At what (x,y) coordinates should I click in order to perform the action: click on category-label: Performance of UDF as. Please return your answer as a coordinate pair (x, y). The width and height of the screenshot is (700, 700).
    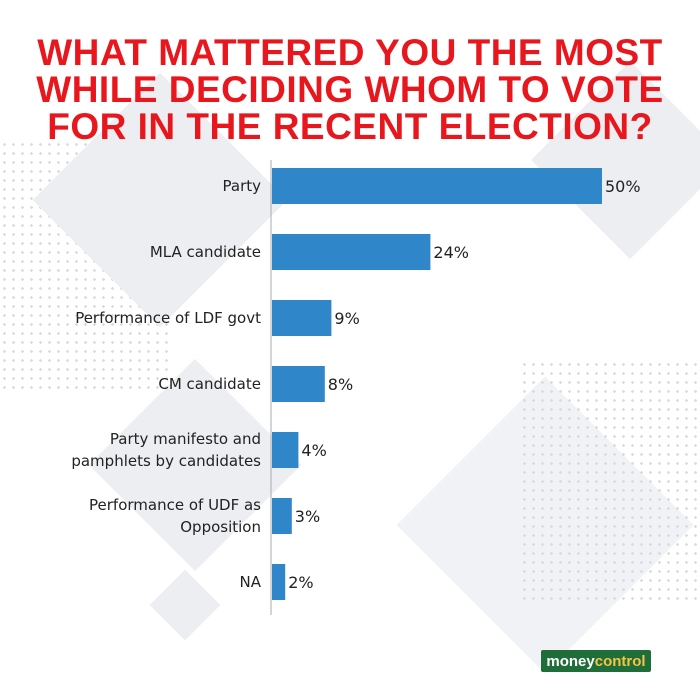
    Looking at the image, I should click on (175, 505).